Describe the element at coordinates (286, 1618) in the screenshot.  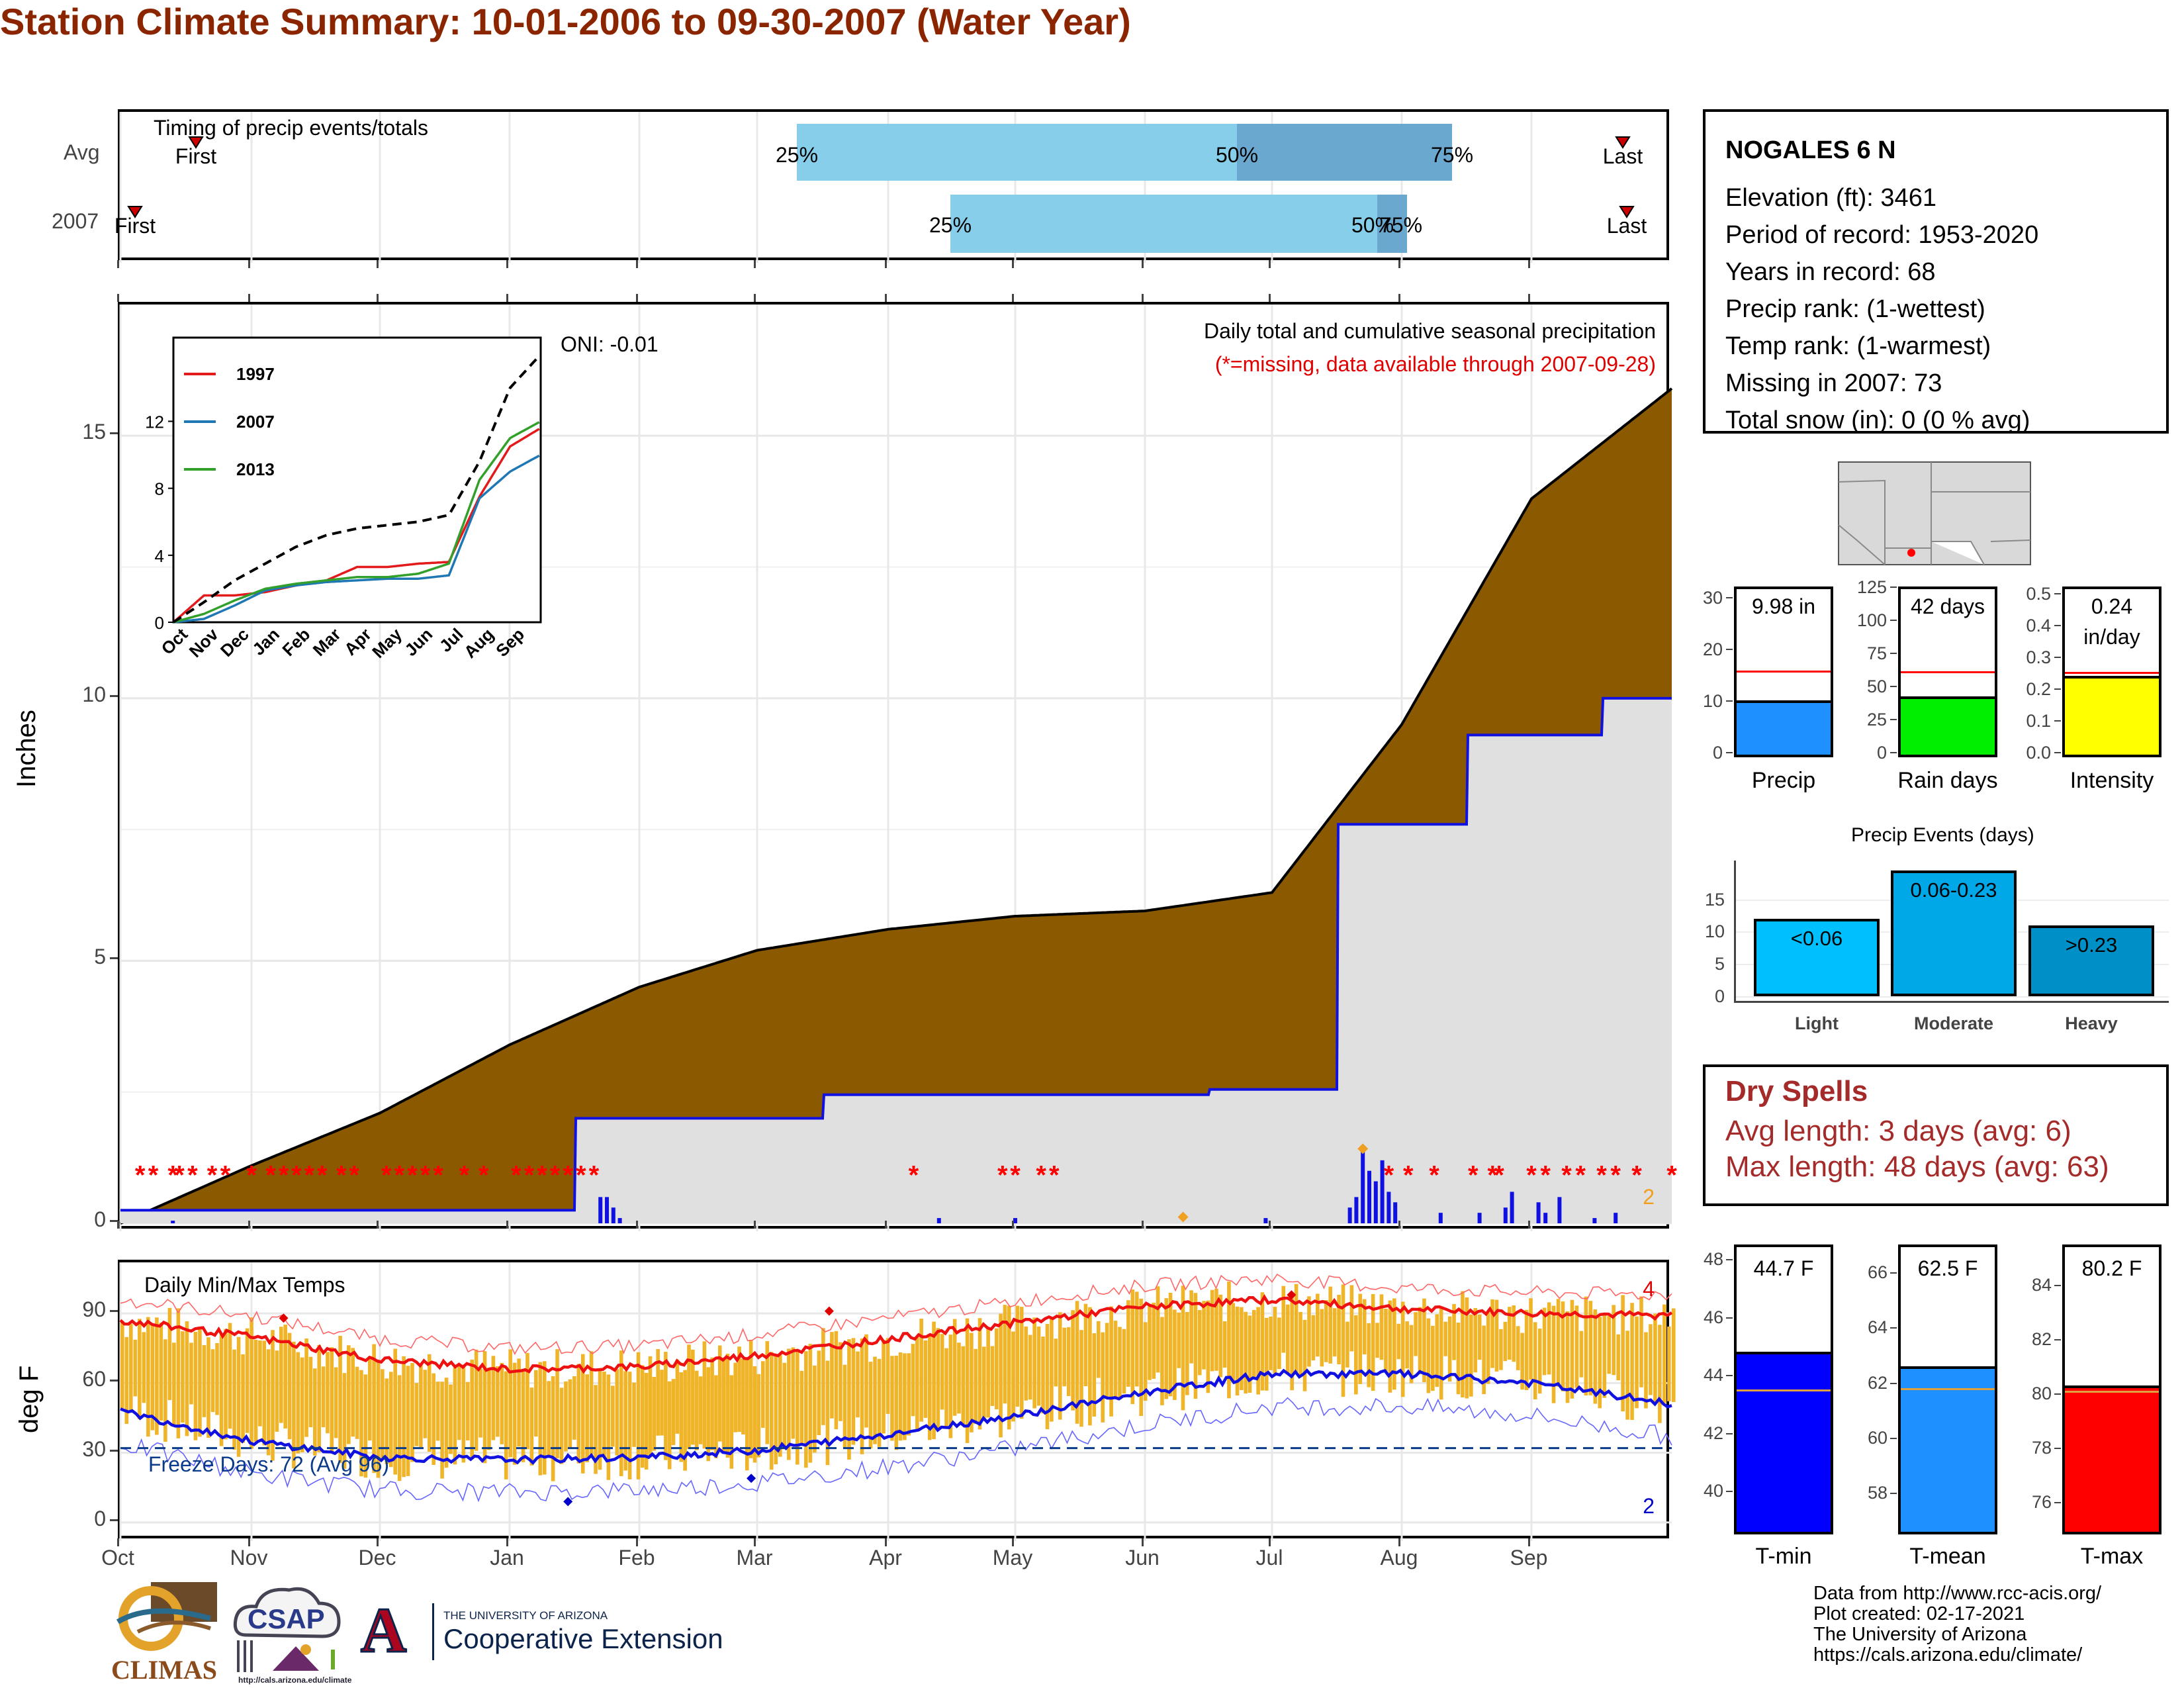
I see `csap-logo-text: CSAP` at that location.